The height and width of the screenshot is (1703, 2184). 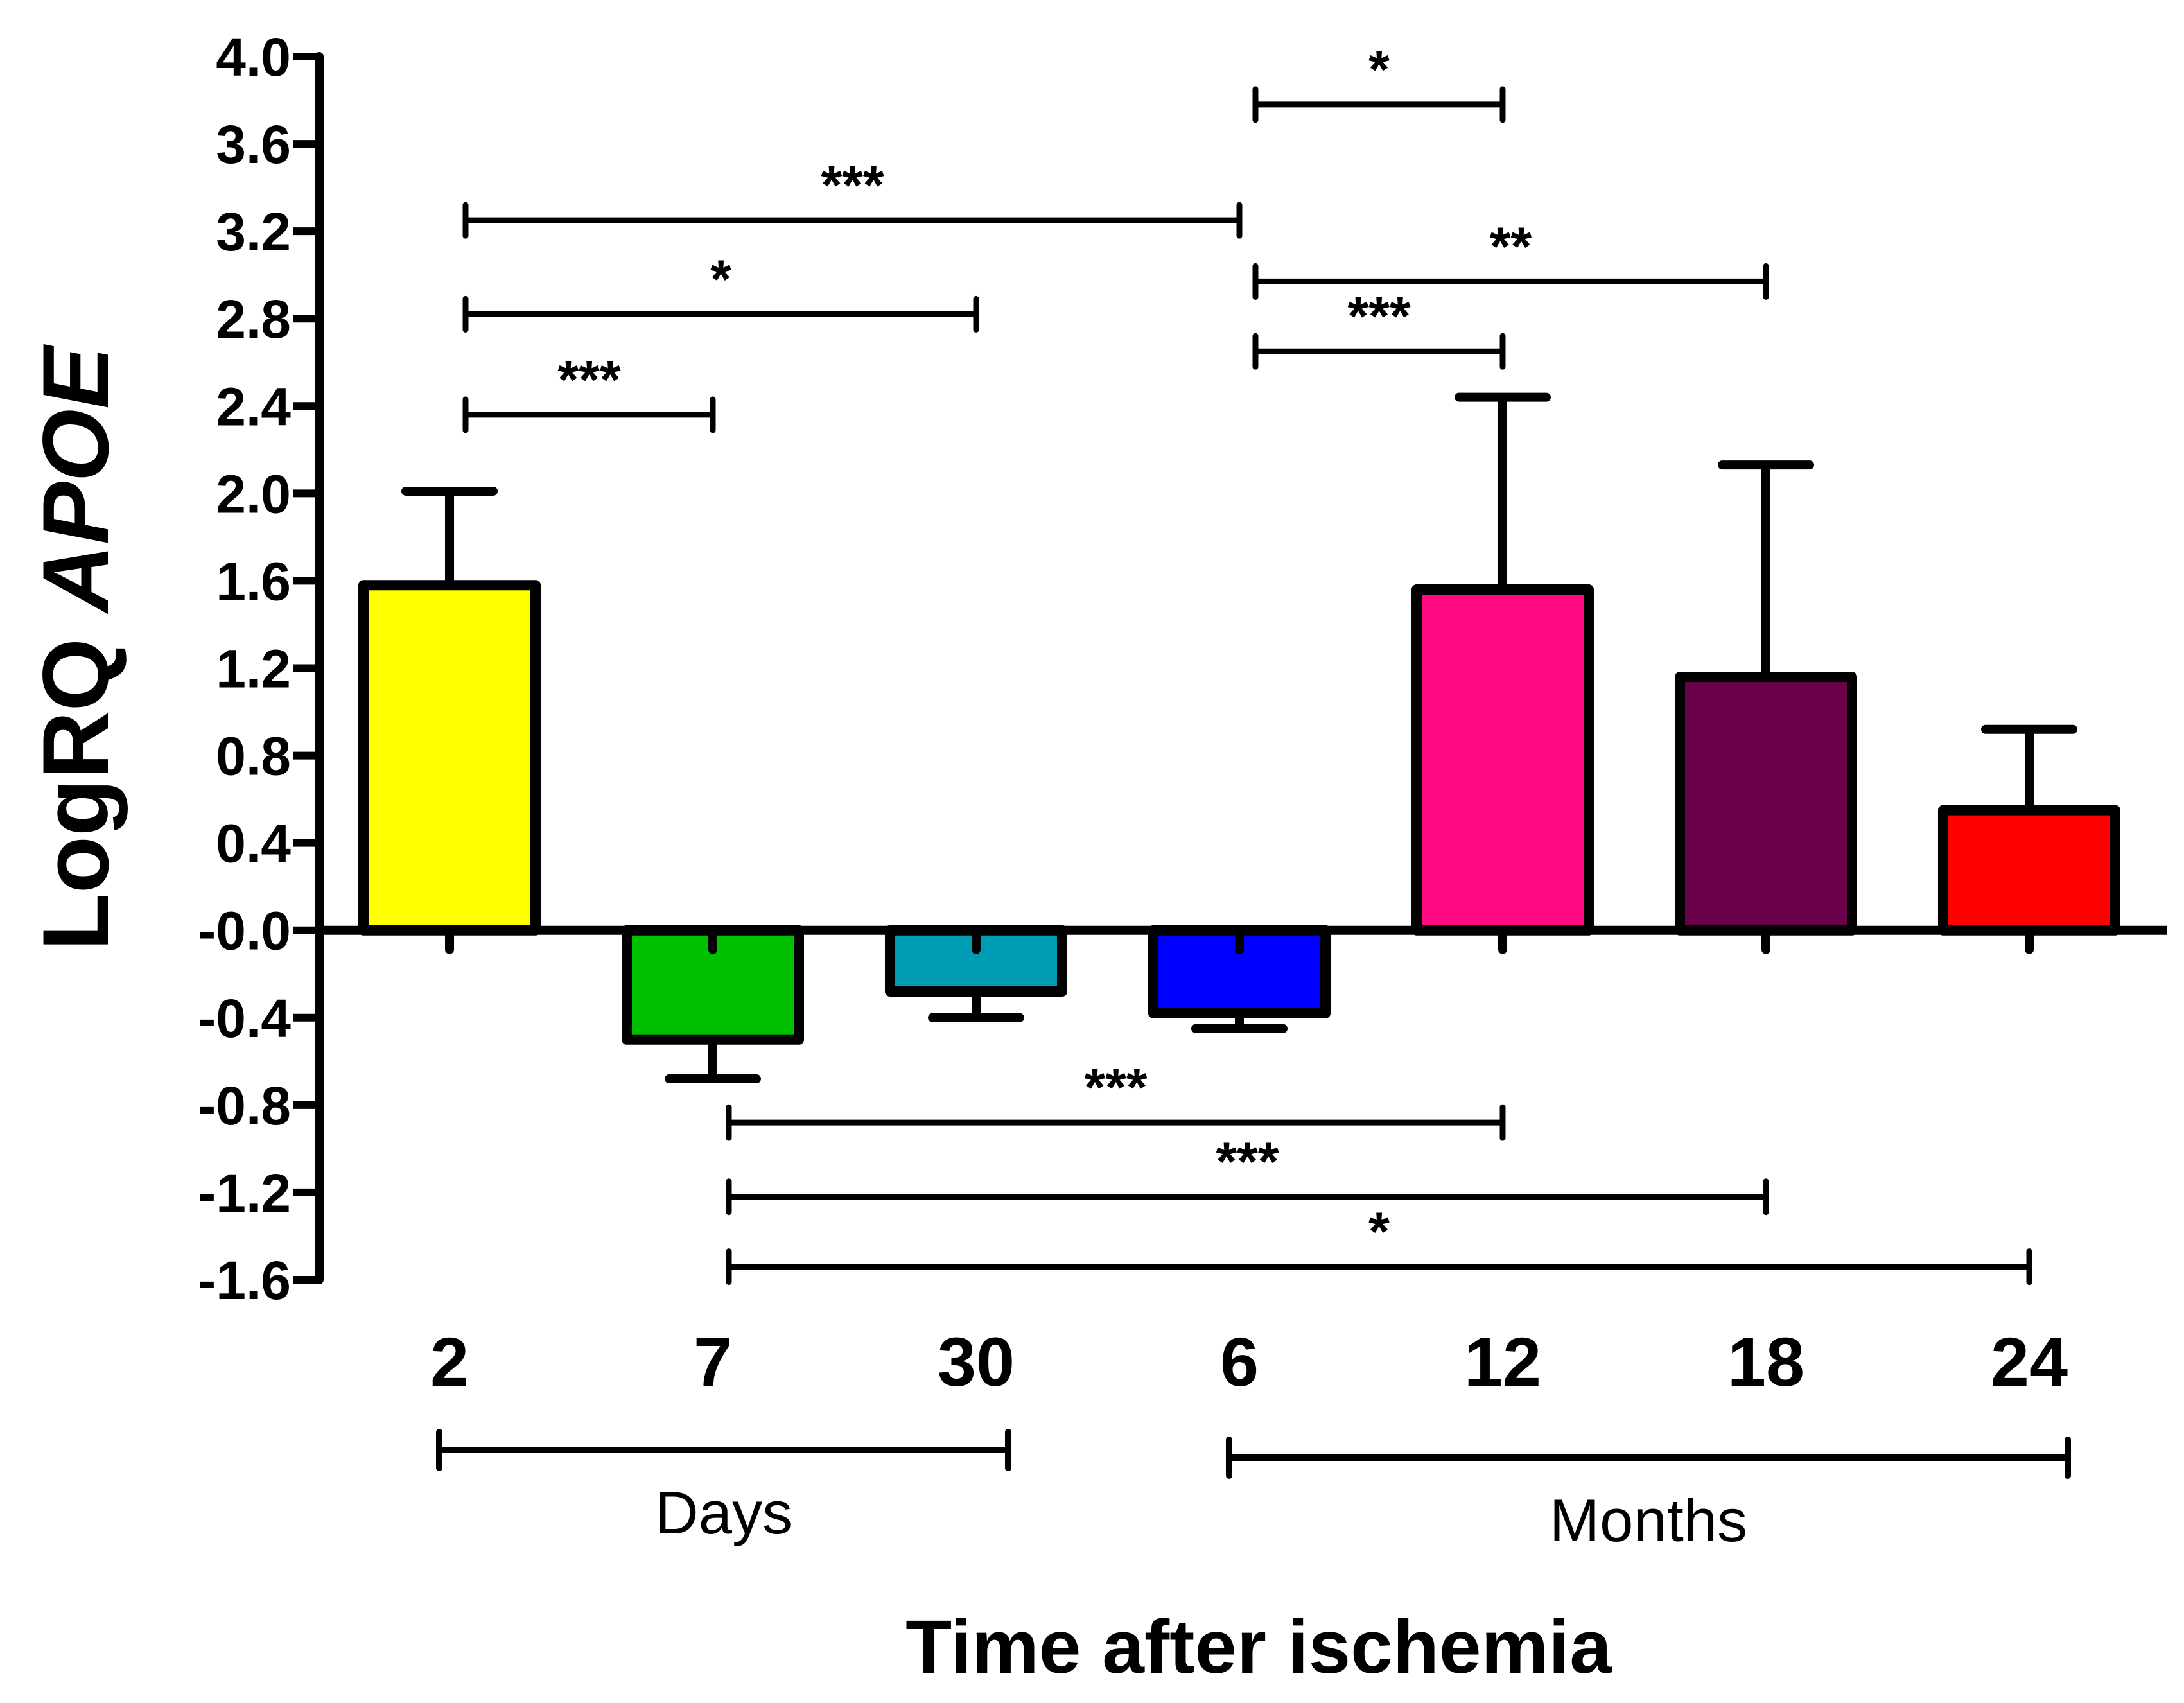 What do you see at coordinates (253, 144) in the screenshot?
I see `y-tick-label: 3.6` at bounding box center [253, 144].